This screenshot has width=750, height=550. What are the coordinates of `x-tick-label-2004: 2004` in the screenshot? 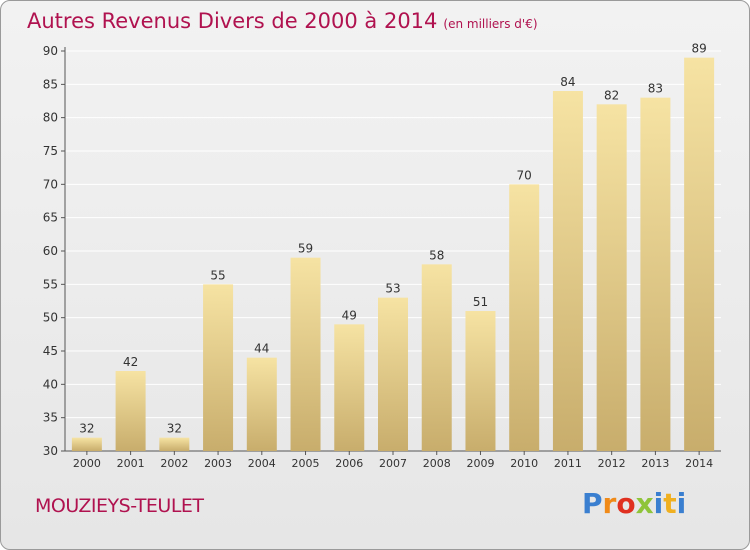 It's located at (262, 463).